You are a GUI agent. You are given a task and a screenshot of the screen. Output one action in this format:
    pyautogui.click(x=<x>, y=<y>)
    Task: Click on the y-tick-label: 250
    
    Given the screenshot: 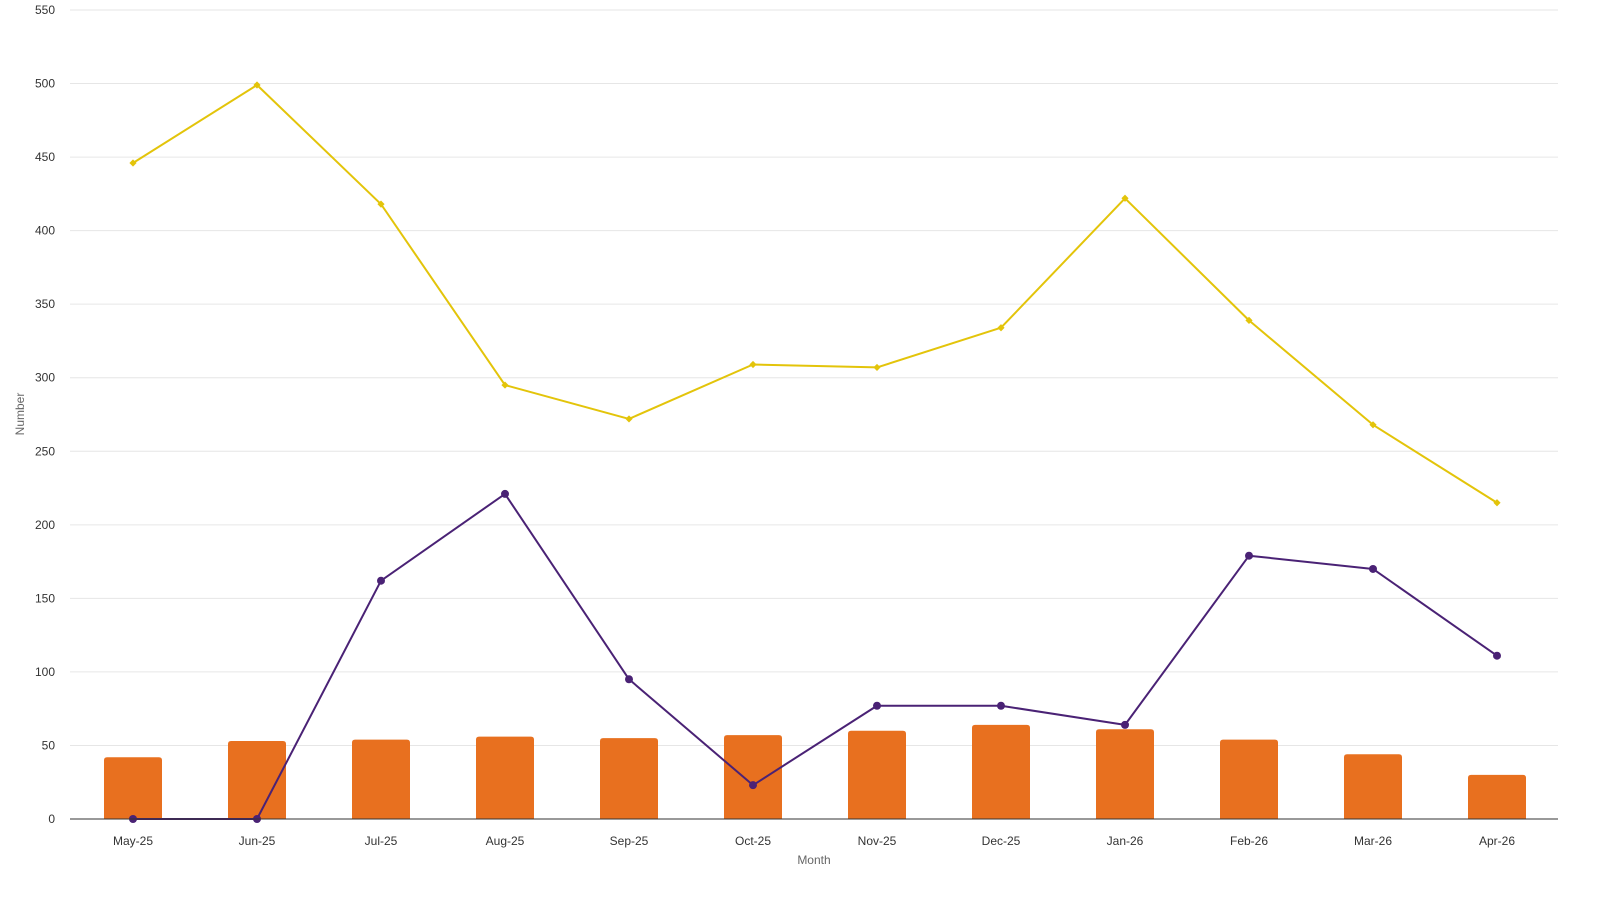 What is the action you would take?
    pyautogui.click(x=45, y=451)
    